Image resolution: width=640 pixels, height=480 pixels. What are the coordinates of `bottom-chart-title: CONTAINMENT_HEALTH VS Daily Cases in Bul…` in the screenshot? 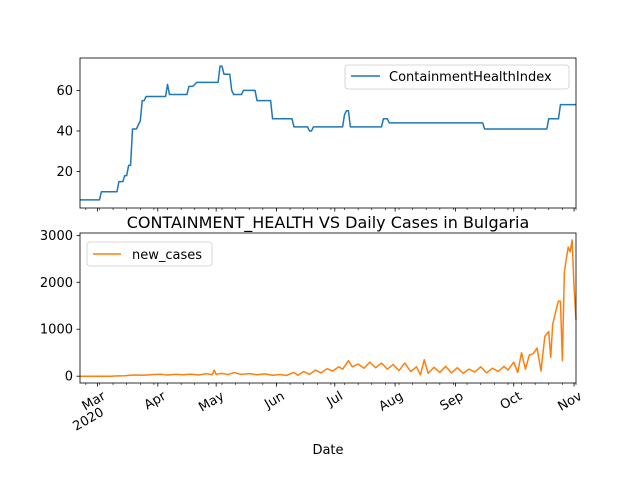 It's located at (328, 223).